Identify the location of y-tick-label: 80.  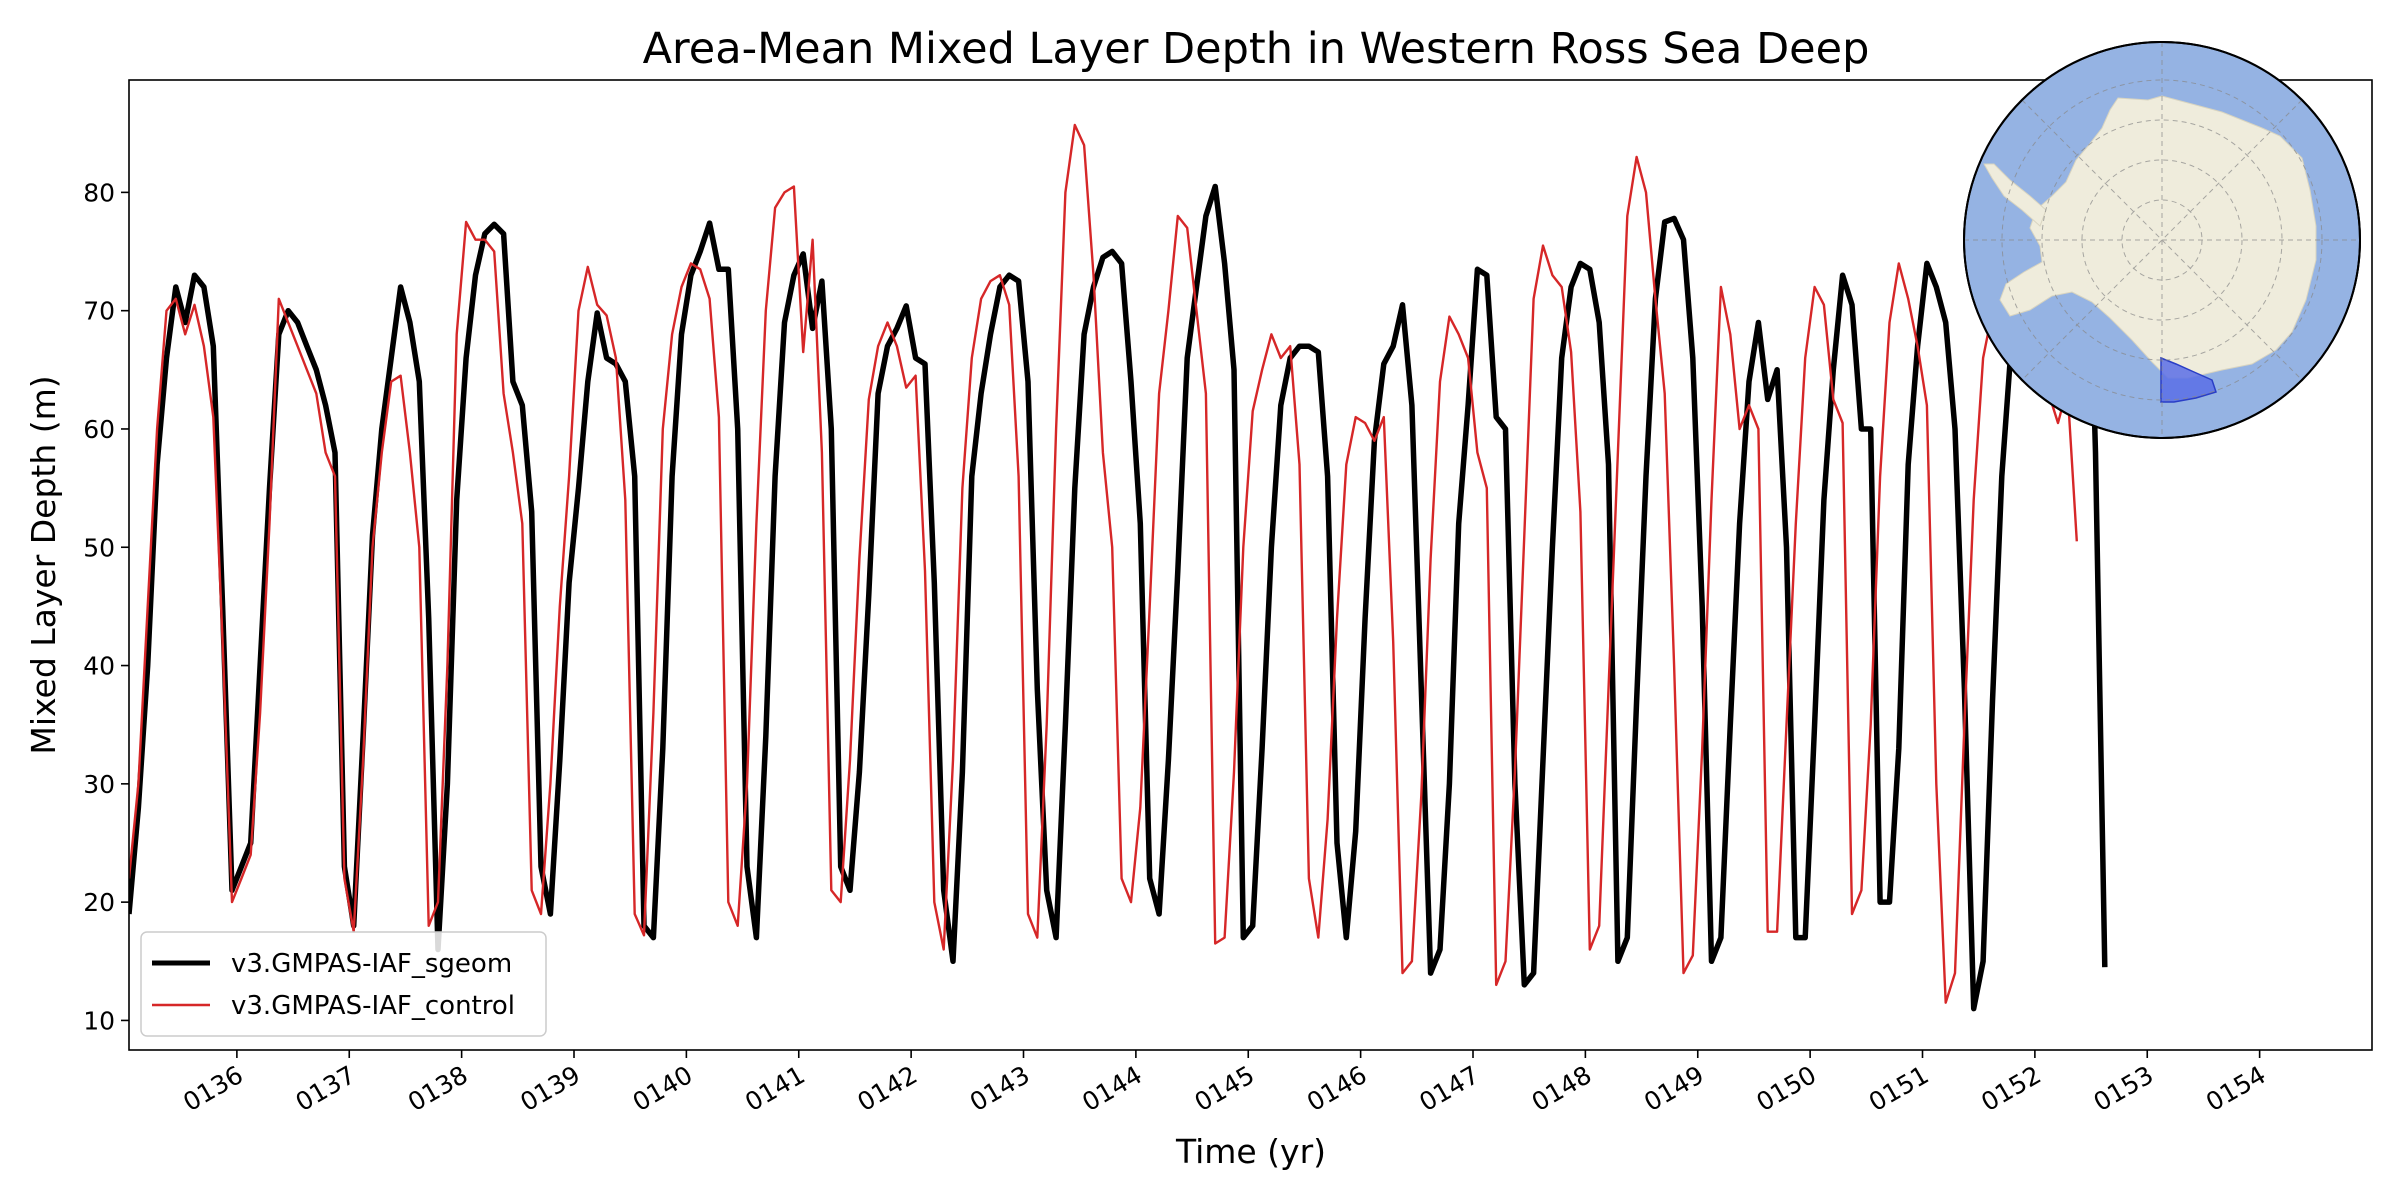
(99, 192).